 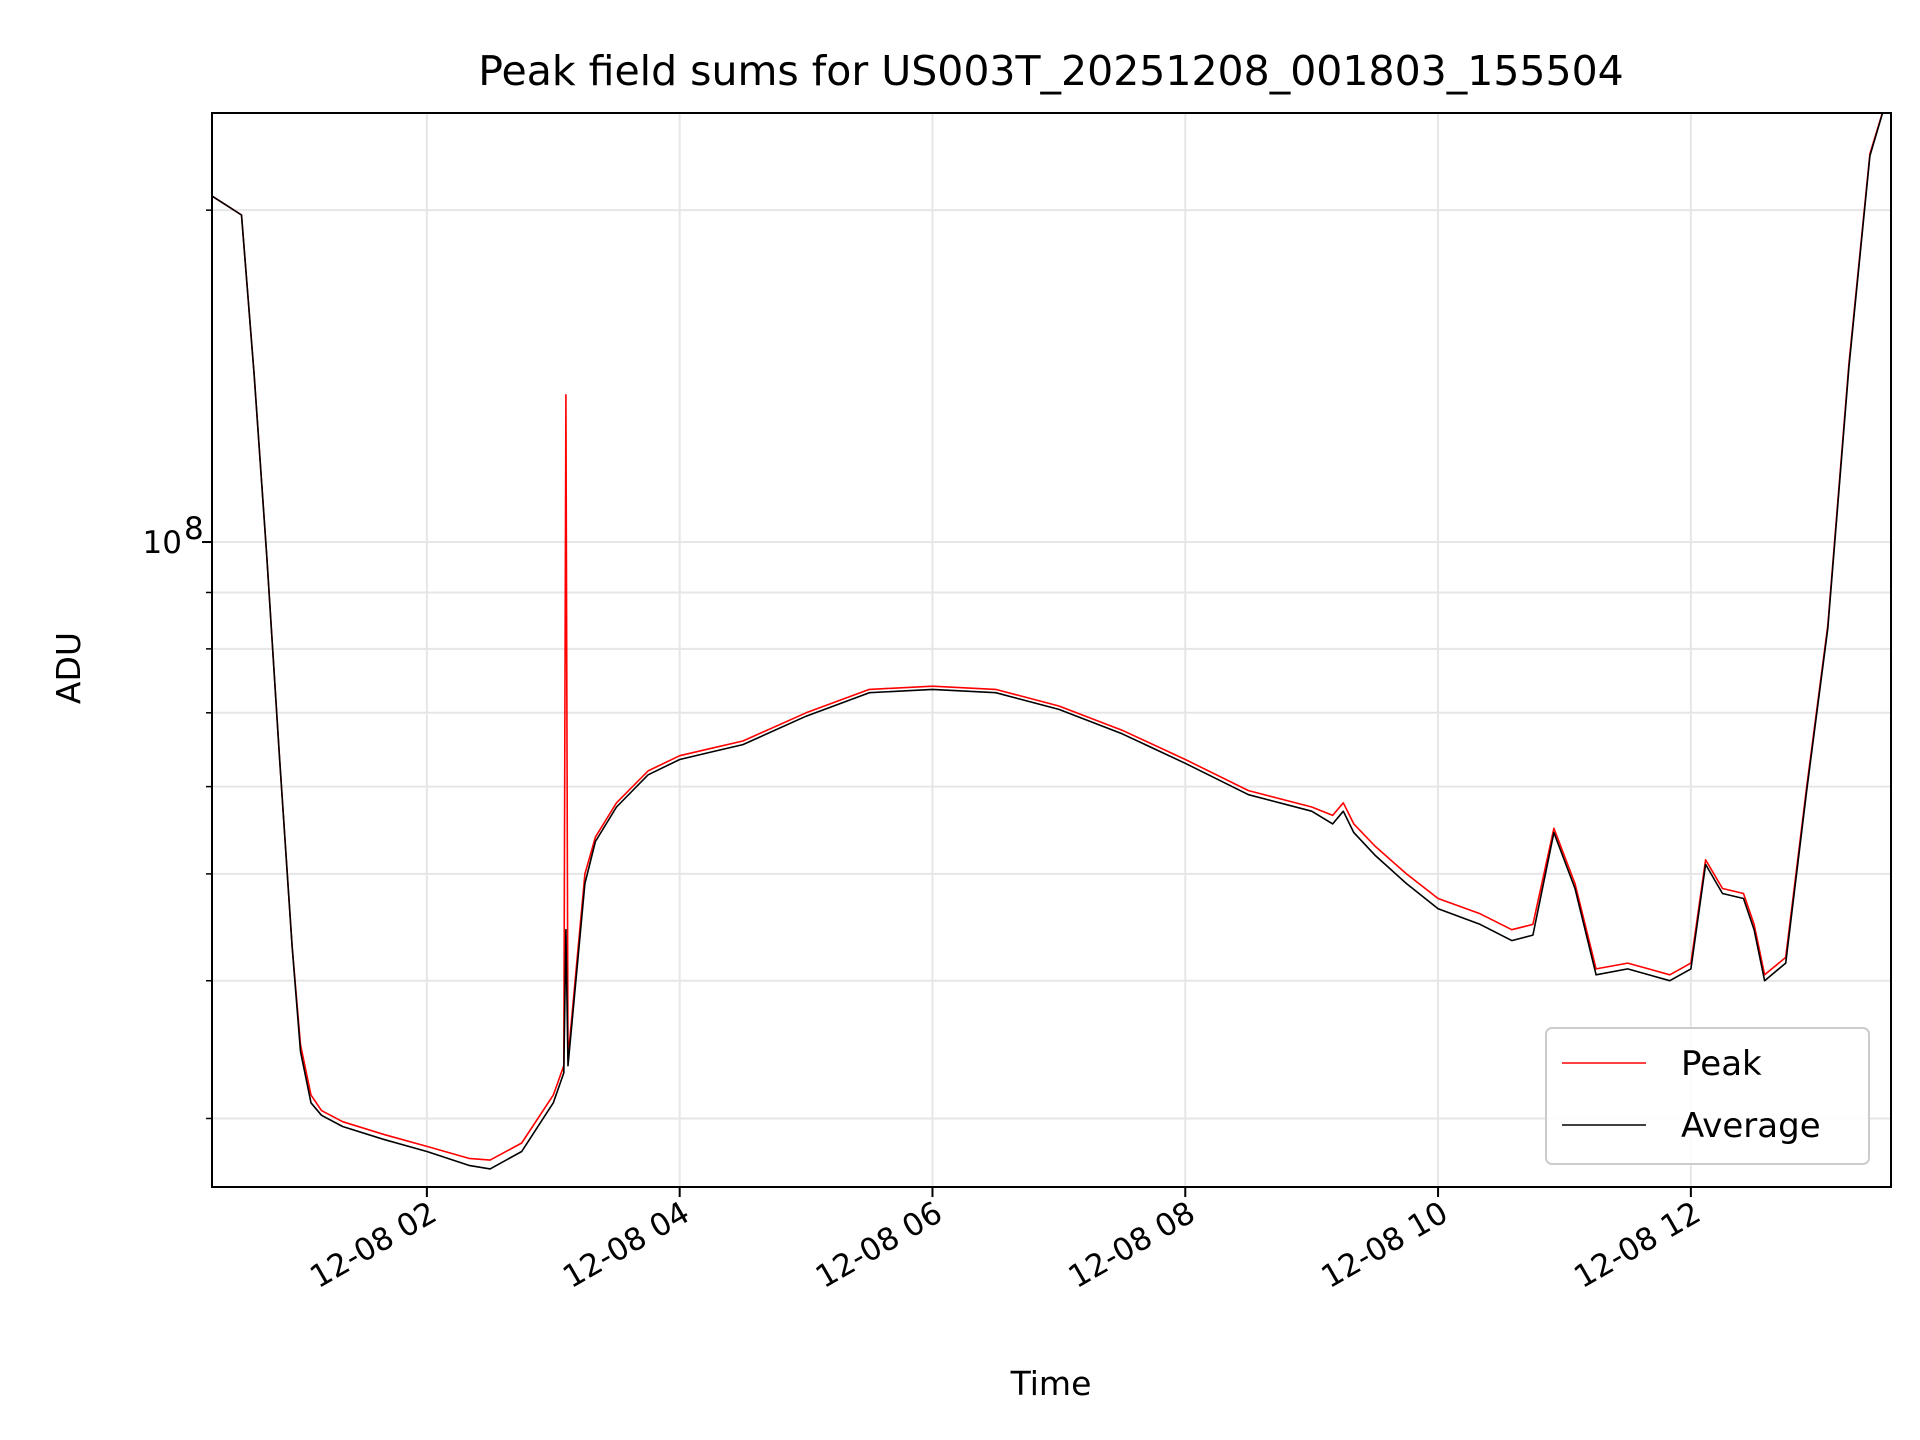 What do you see at coordinates (1051, 1383) in the screenshot?
I see `x-axis-label: Time` at bounding box center [1051, 1383].